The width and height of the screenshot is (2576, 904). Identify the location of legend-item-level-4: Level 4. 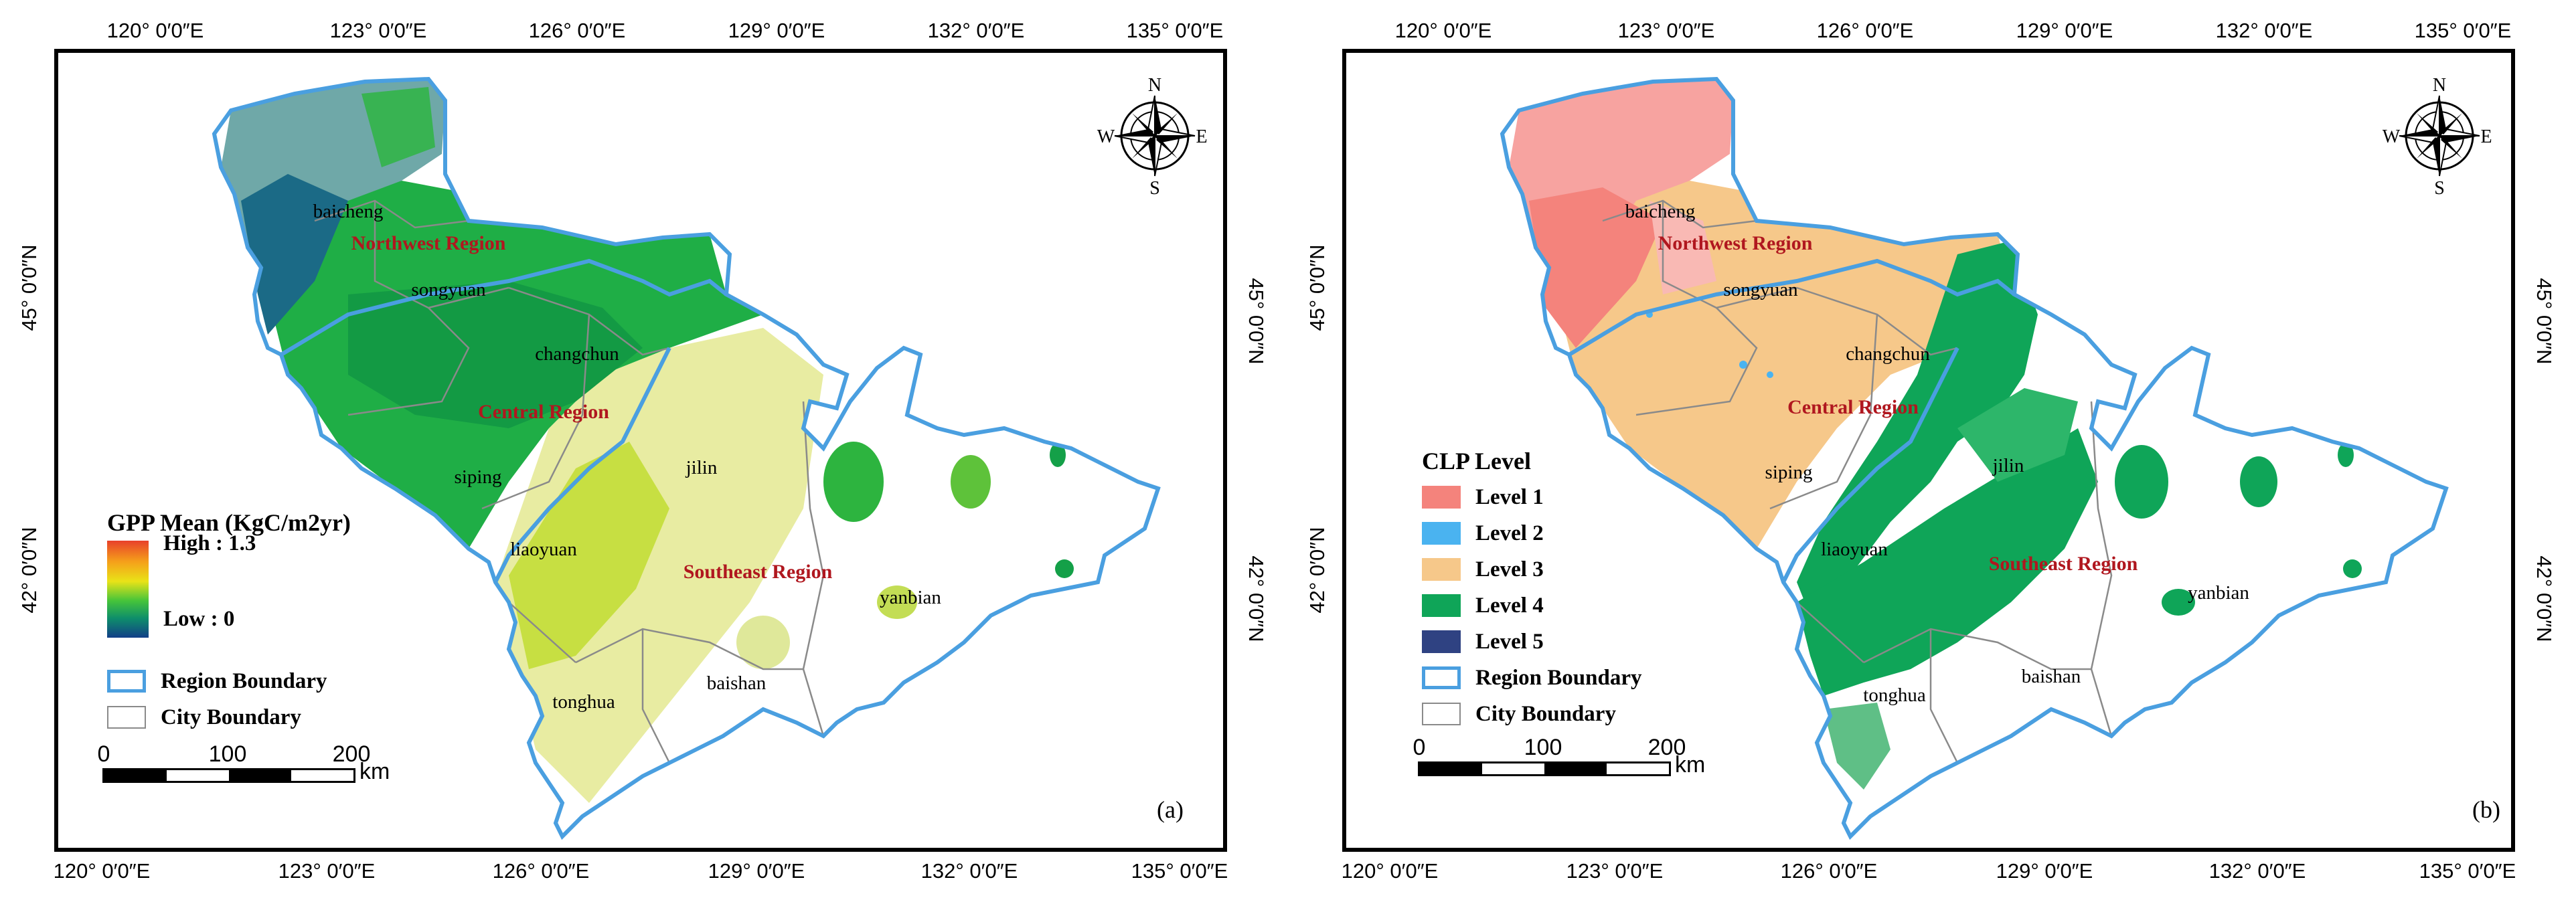
(1532, 605).